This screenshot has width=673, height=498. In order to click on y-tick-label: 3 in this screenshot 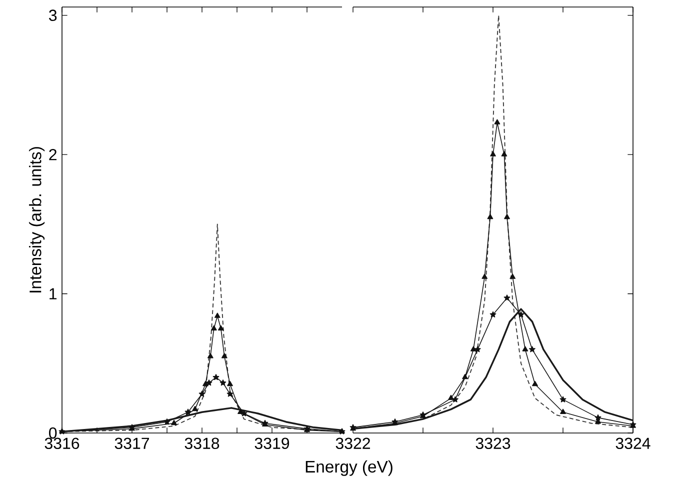, I will do `click(53, 15)`.